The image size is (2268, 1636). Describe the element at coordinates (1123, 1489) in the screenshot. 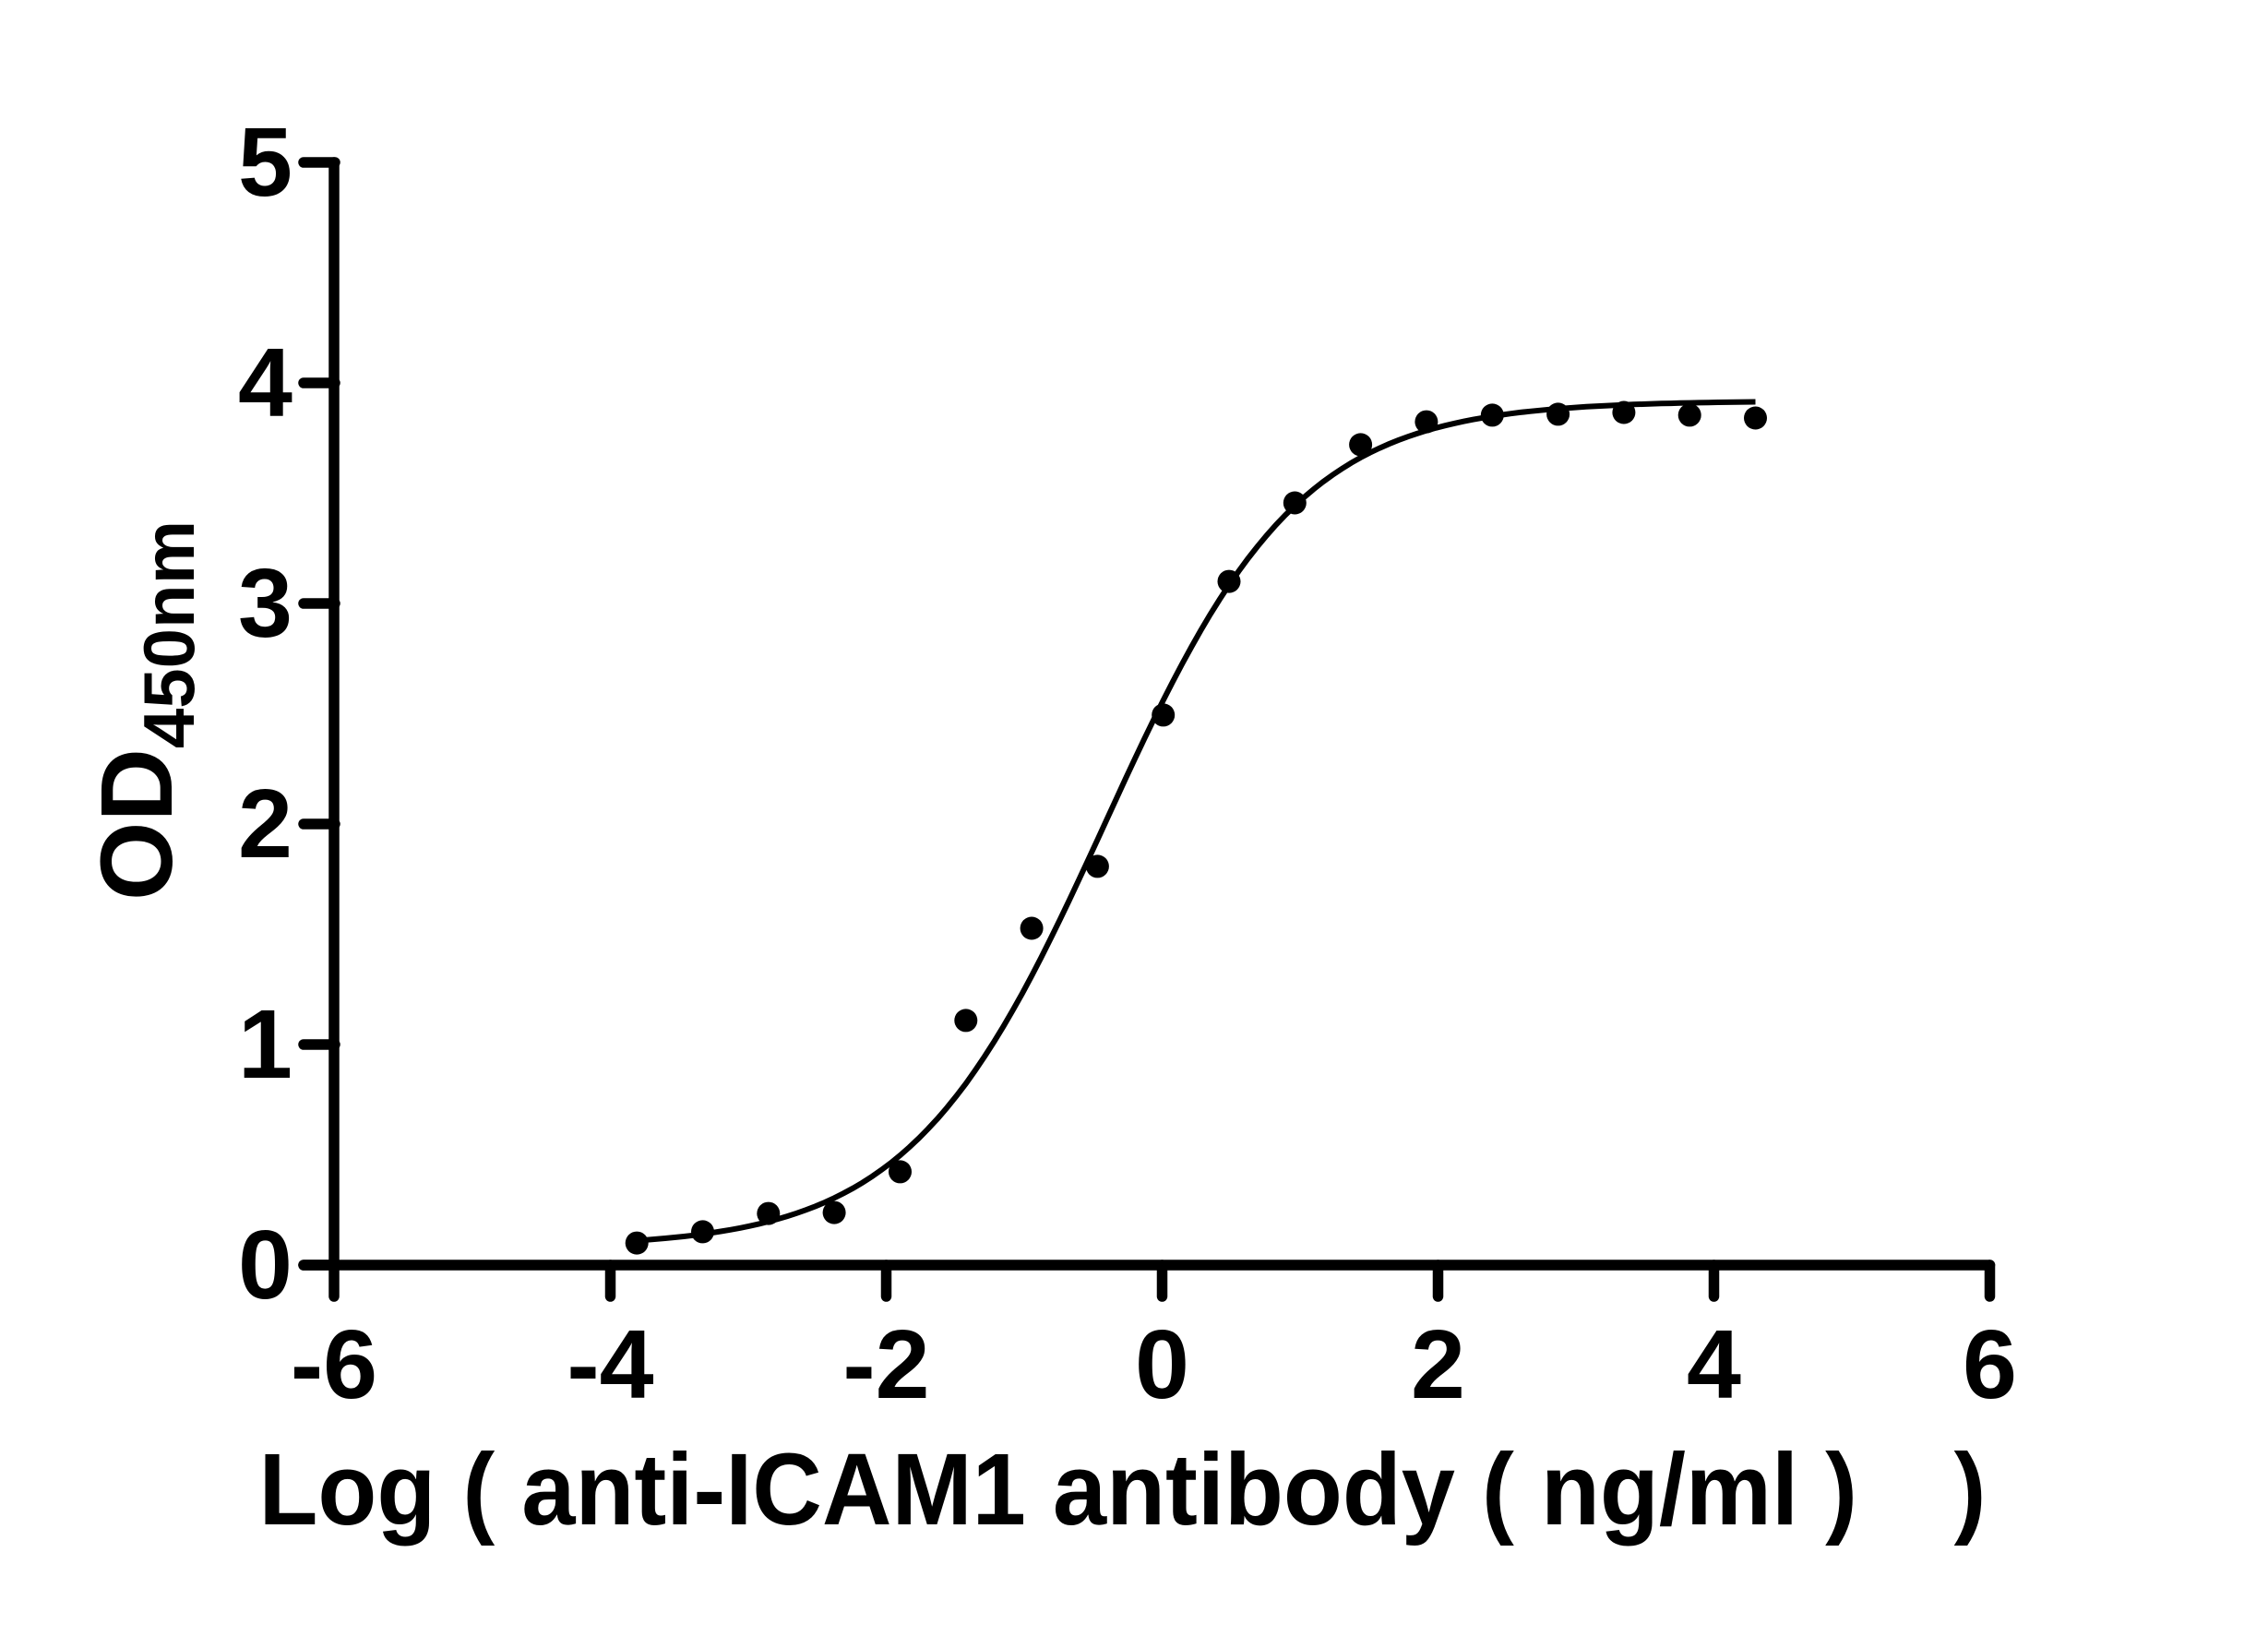

I see `svg-text:Log ( anti-ICAM1 antibody ( ng: Log ( anti-ICAM1 antibody ( ng/ml ) )` at that location.